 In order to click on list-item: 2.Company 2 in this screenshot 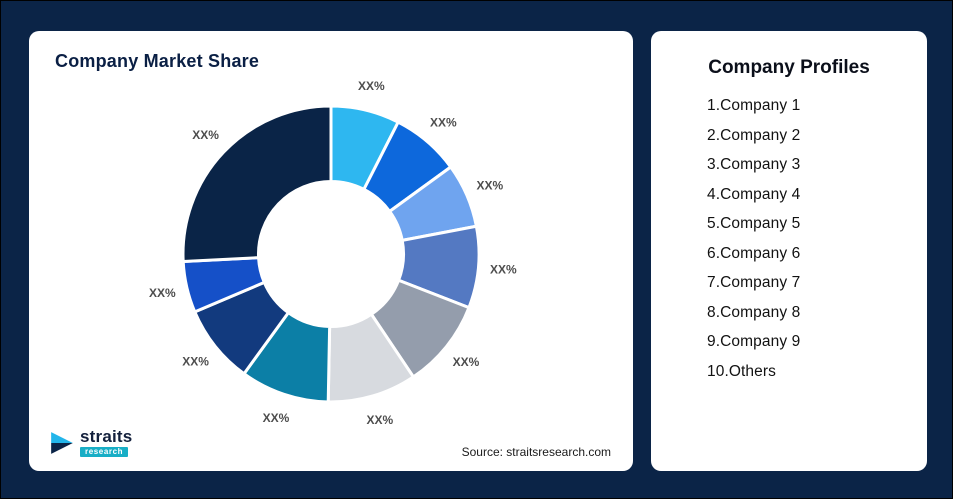, I will do `click(754, 135)`.